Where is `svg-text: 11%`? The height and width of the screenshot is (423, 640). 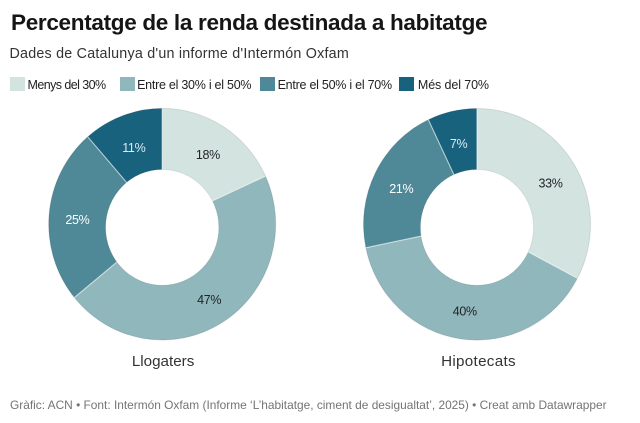
svg-text: 11% is located at coordinates (133, 148).